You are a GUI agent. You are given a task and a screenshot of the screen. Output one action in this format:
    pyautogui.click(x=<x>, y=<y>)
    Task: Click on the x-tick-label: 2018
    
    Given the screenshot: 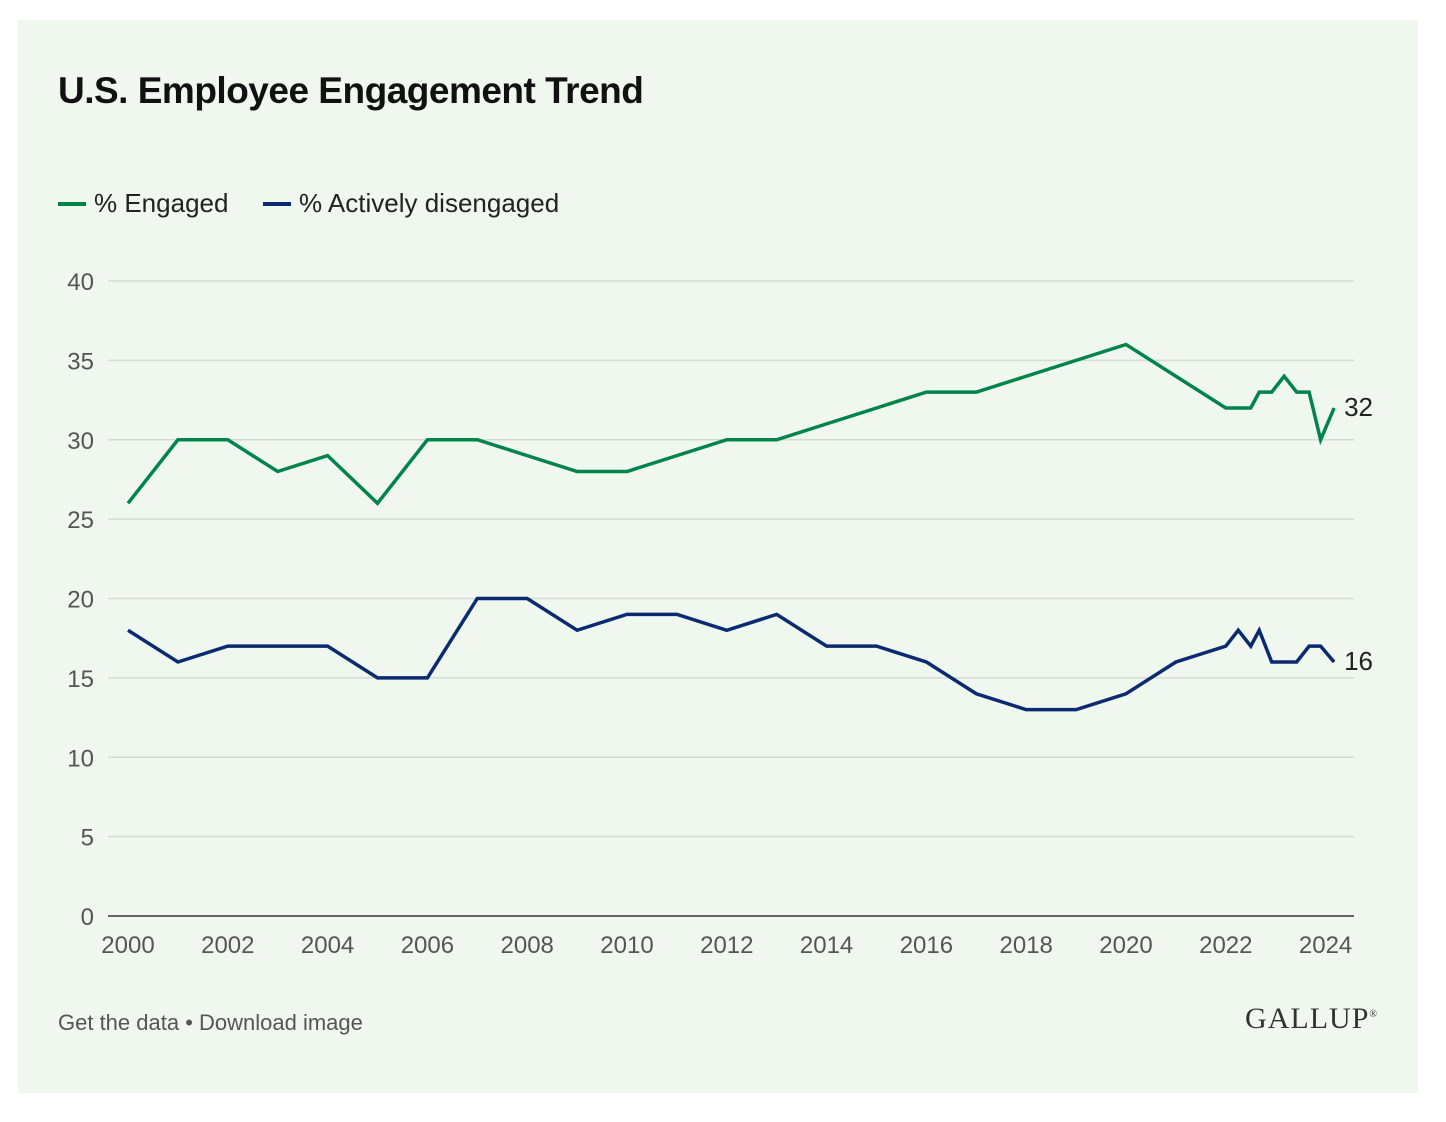 What is the action you would take?
    pyautogui.click(x=1026, y=945)
    